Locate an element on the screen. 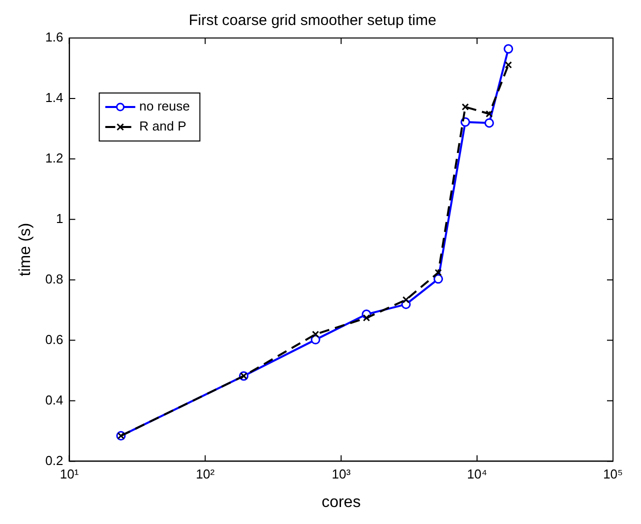 The width and height of the screenshot is (641, 524). x-axis-title: cores is located at coordinates (341, 502).